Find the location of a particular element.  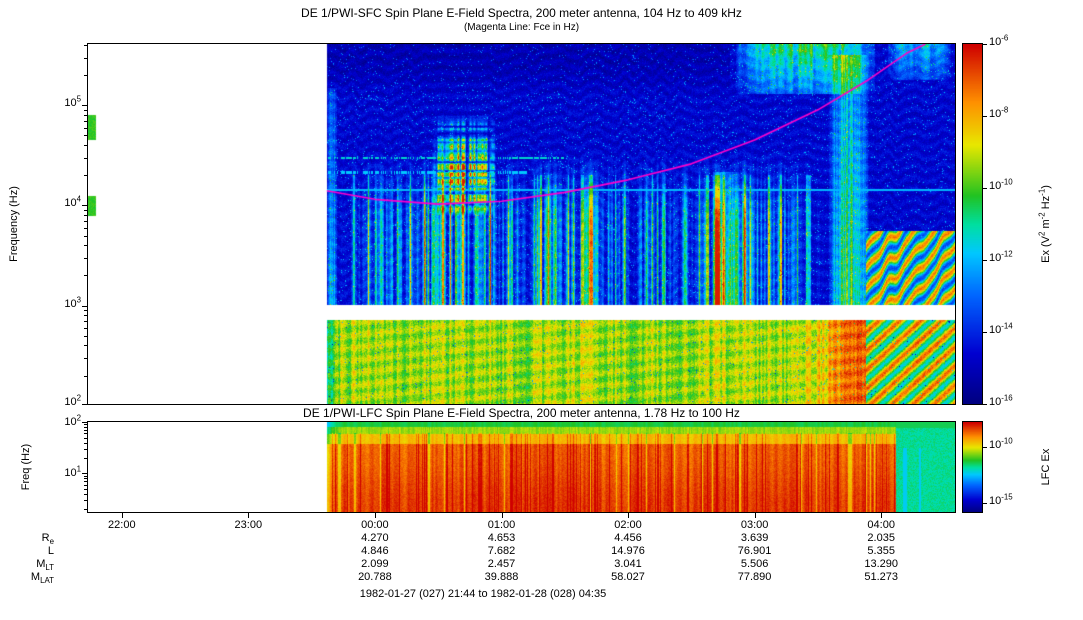

colorbar1-tick-label: 10⁻¹⁶ is located at coordinates (1001, 400).